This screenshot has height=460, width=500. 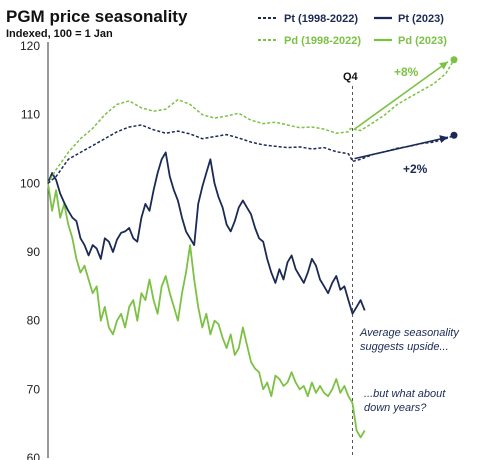 What do you see at coordinates (409, 333) in the screenshot?
I see `note-upside-line1: Average seasonality` at bounding box center [409, 333].